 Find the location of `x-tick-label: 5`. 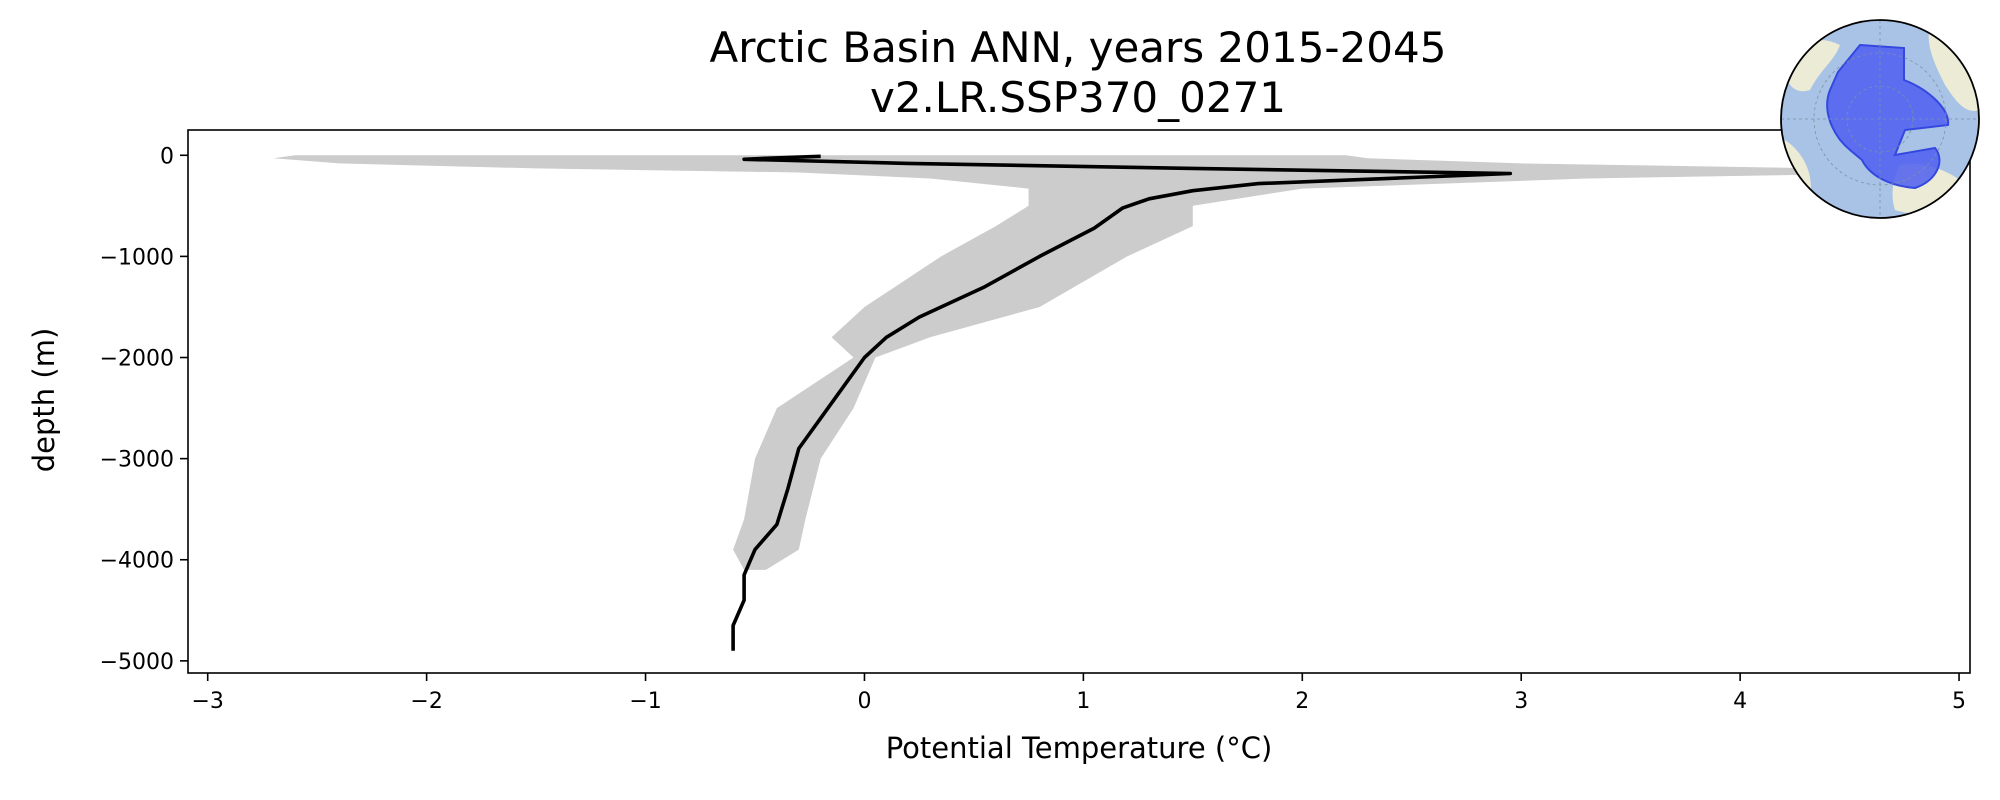

x-tick-label: 5 is located at coordinates (1959, 701).